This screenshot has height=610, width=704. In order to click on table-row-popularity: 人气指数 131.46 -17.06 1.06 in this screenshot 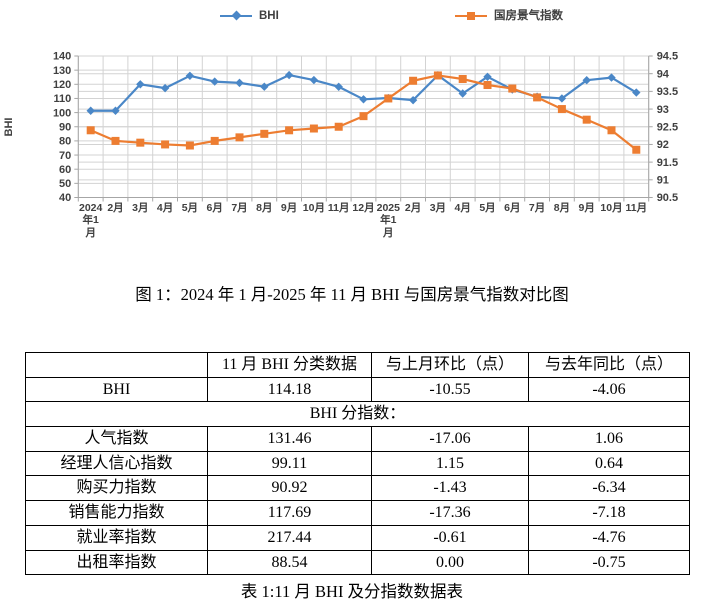, I will do `click(357, 439)`.